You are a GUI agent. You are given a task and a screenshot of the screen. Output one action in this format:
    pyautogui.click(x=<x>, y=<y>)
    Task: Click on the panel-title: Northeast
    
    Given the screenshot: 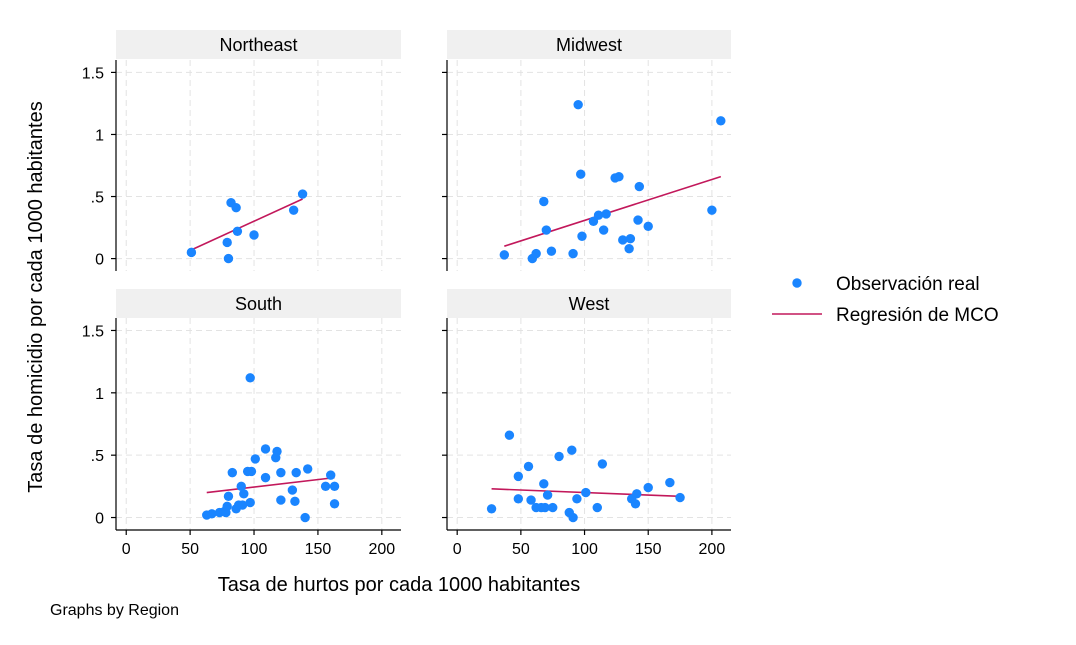 What is the action you would take?
    pyautogui.click(x=258, y=45)
    